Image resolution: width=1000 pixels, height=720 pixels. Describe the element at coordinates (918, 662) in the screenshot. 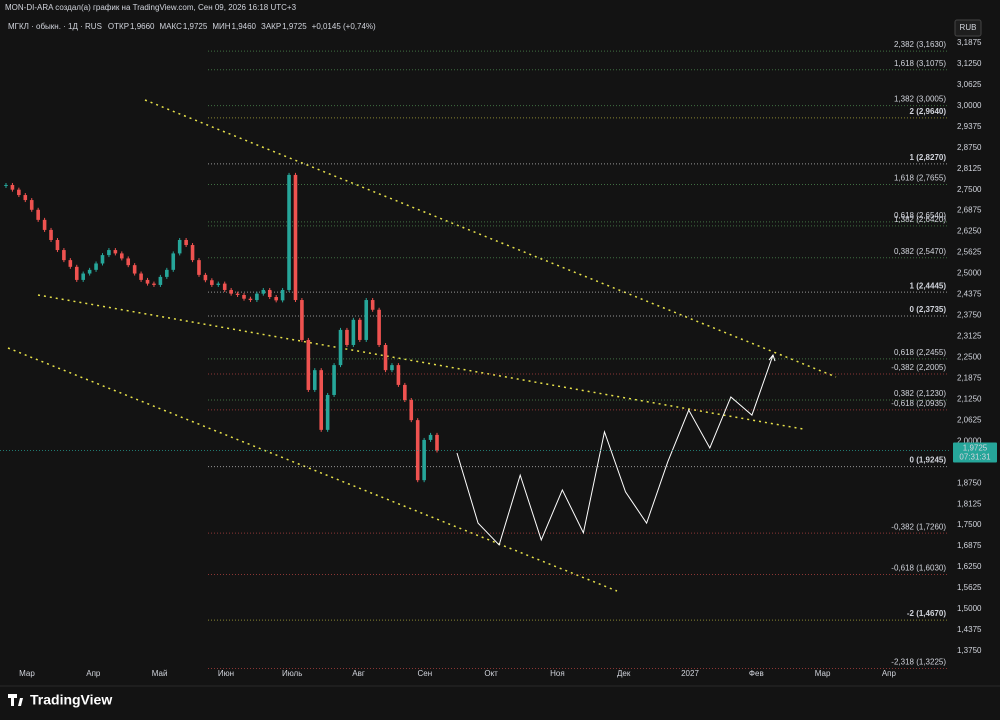

I see `level-label: -2,318 (1,3225)` at that location.